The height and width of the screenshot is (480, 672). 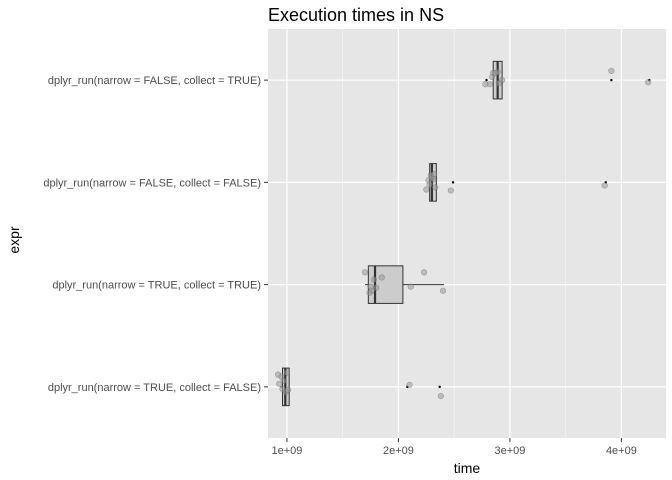 I want to click on x-axis-title: time, so click(x=467, y=468).